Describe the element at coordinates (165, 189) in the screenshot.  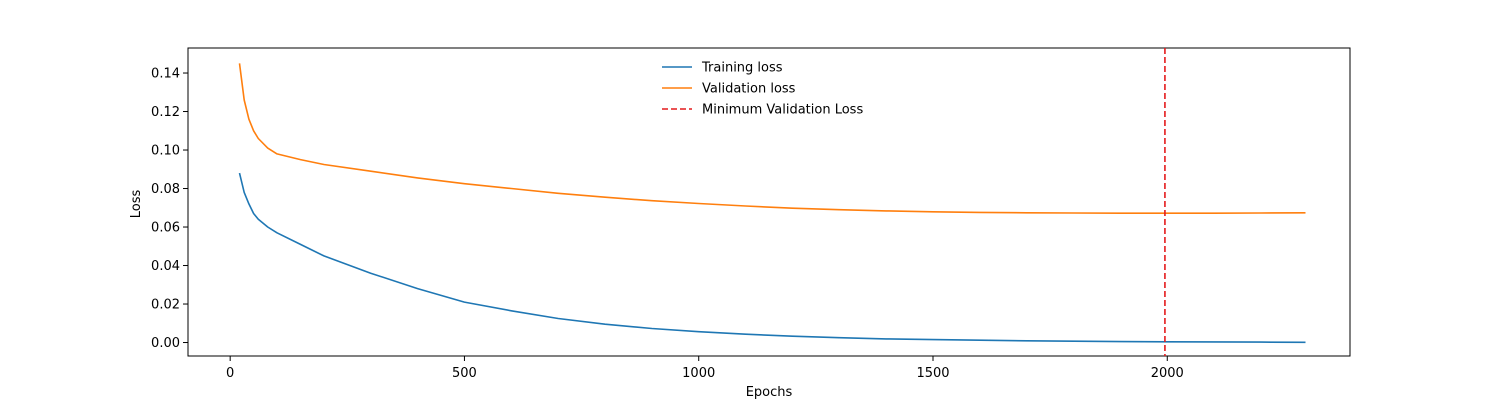
I see `y-tick-label: 0.08` at that location.